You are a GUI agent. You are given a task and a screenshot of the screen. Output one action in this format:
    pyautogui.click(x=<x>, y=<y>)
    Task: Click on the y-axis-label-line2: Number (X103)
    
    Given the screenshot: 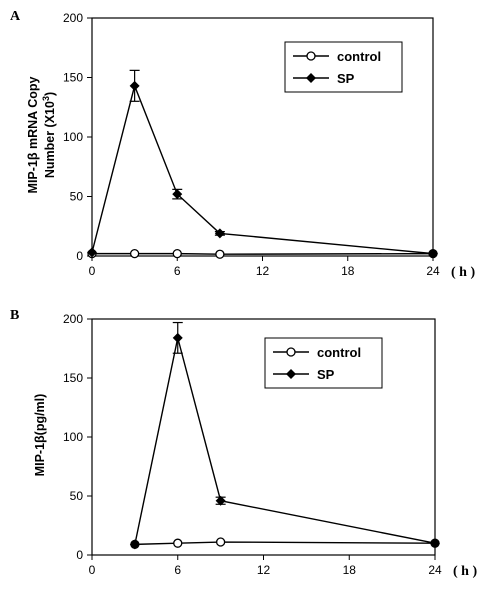 What is the action you would take?
    pyautogui.click(x=49, y=135)
    